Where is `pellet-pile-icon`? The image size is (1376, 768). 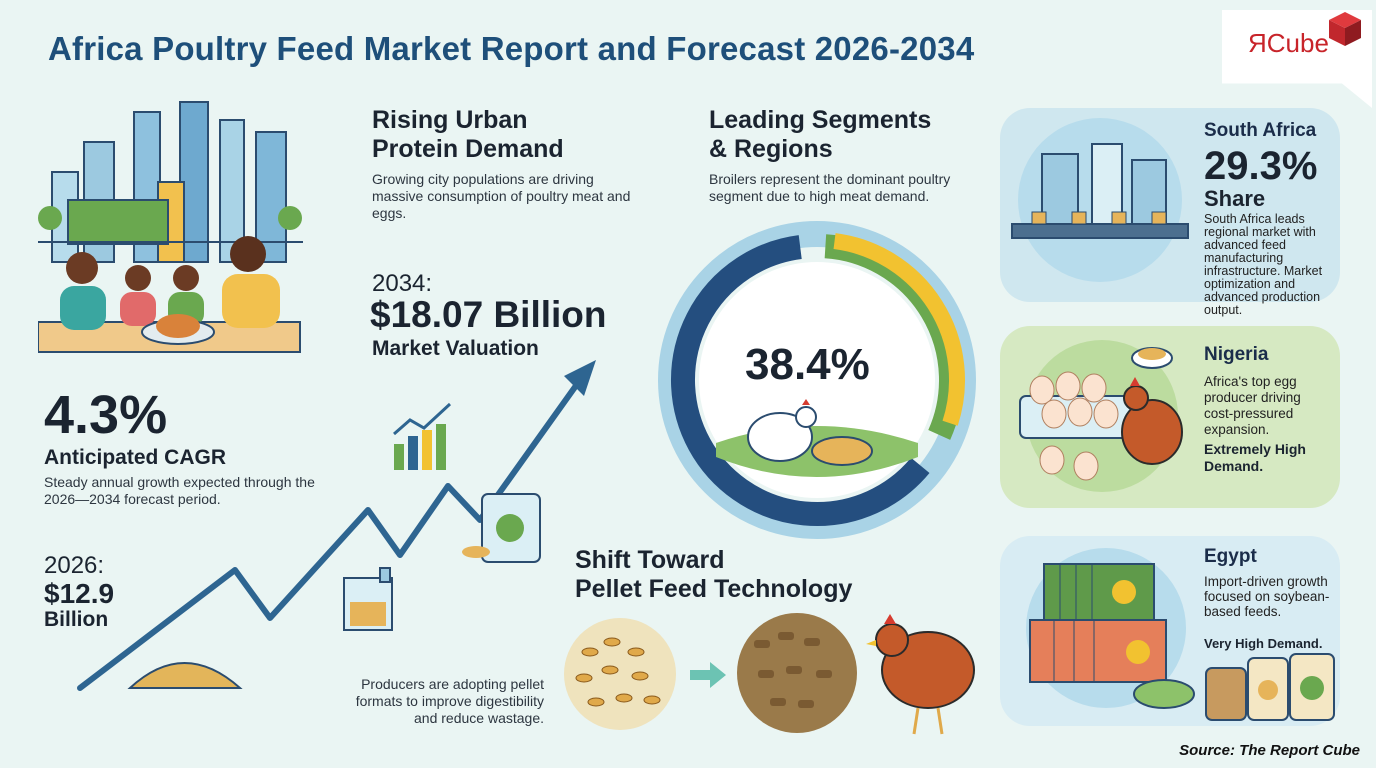 pellet-pile-icon is located at coordinates (797, 673).